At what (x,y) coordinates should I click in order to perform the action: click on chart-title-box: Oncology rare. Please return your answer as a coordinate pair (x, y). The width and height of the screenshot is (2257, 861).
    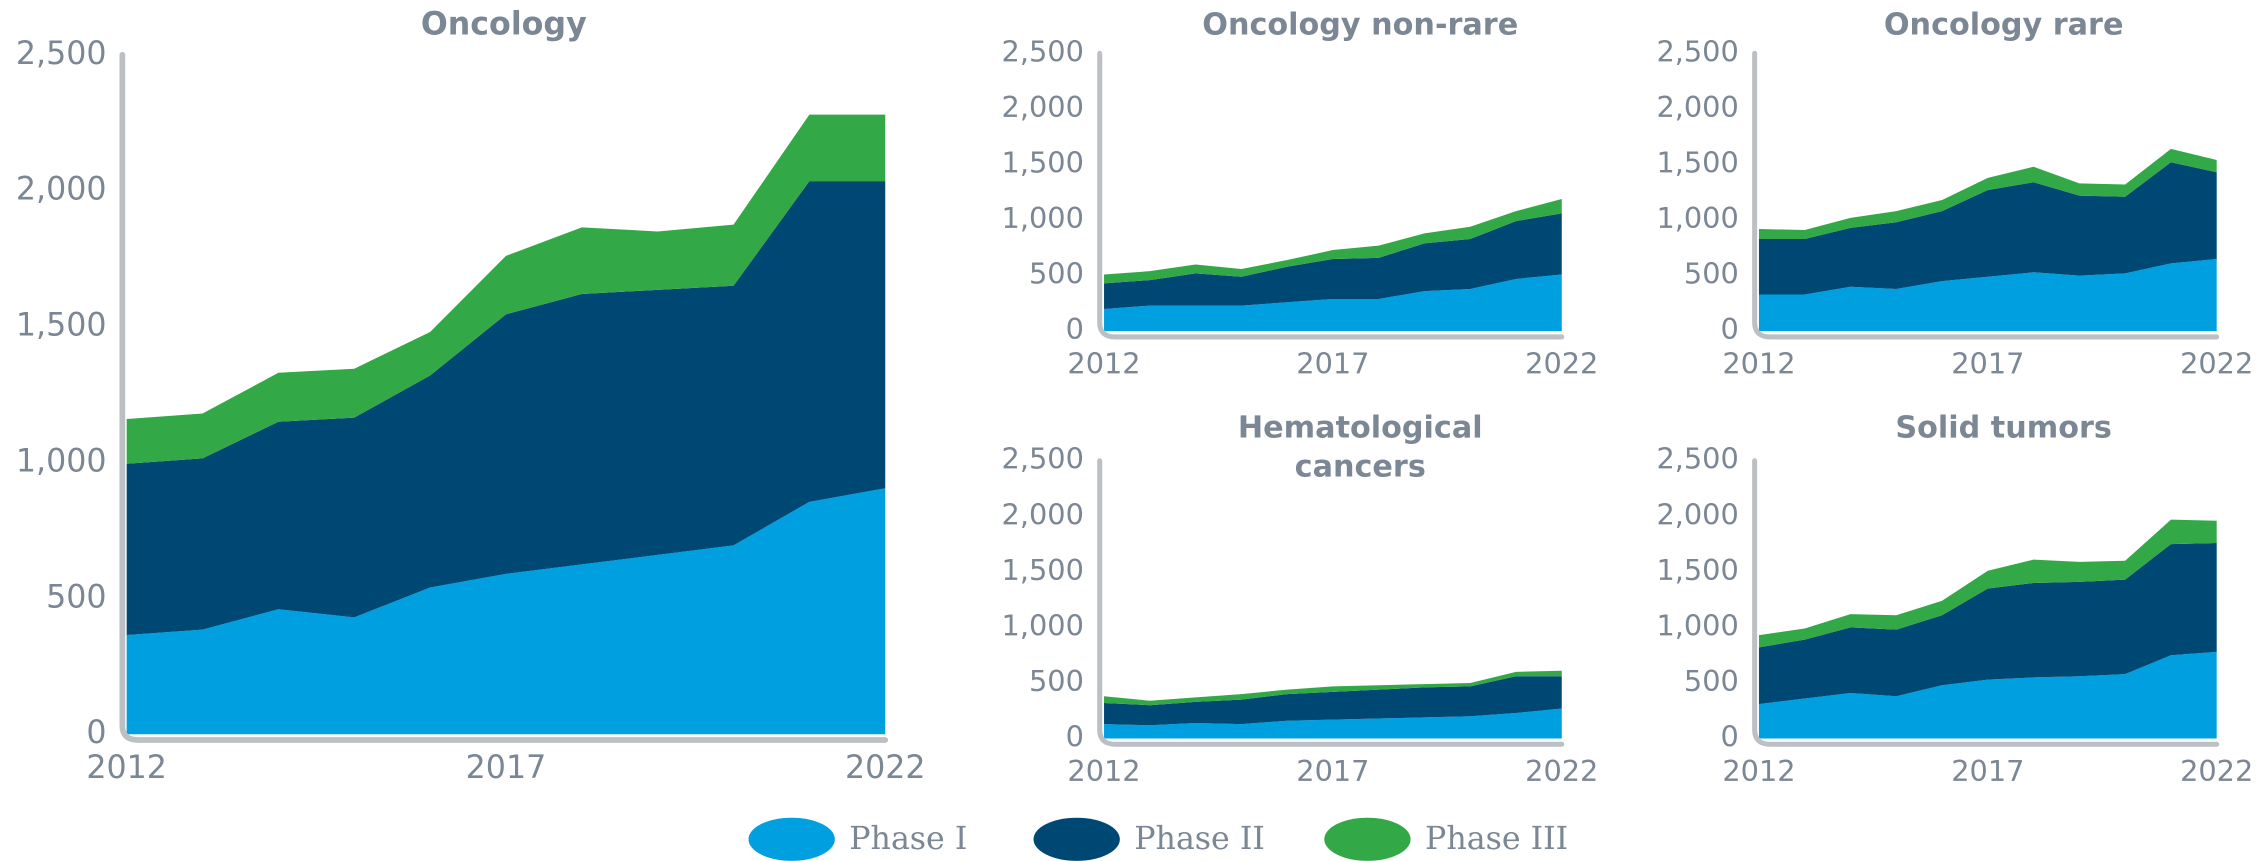
    Looking at the image, I should click on (2003, 24).